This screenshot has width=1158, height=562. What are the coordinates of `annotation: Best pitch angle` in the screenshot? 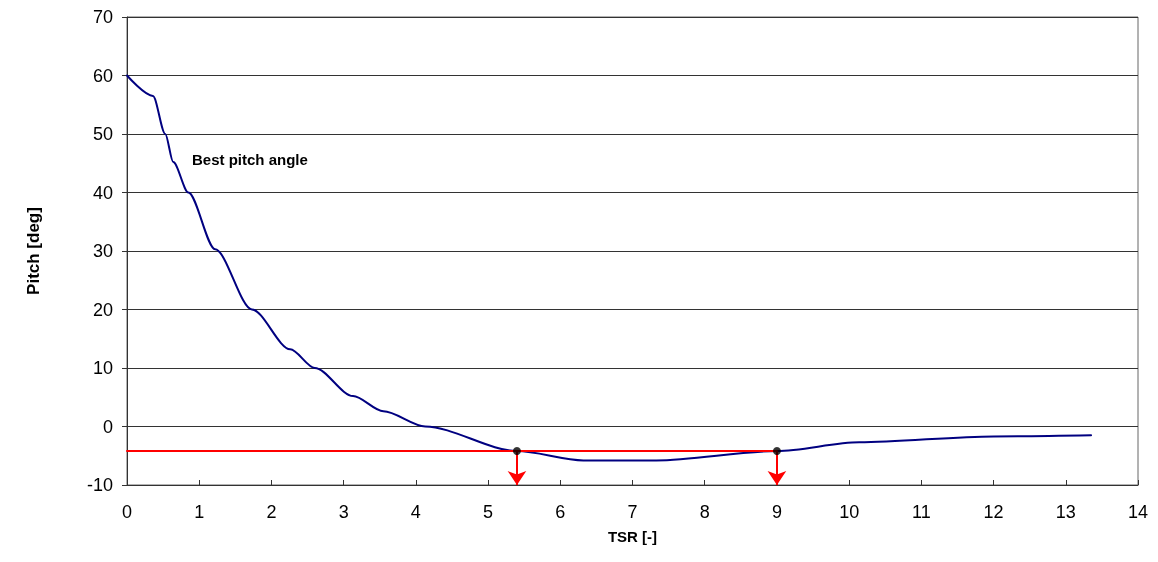 It's located at (250, 159).